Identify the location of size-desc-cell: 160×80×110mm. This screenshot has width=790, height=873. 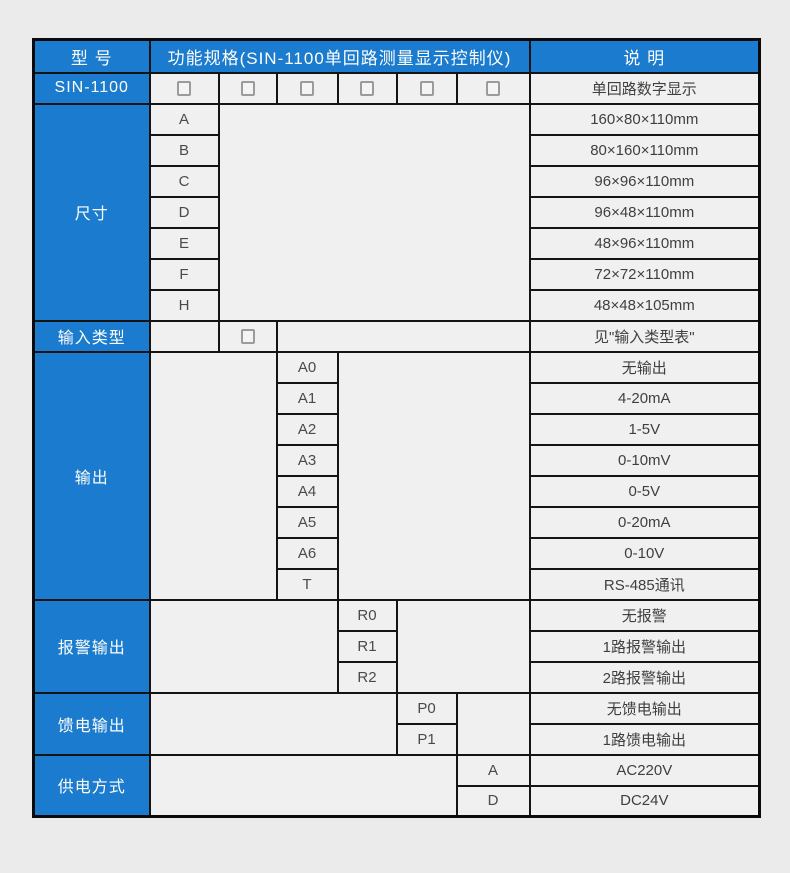
(644, 119).